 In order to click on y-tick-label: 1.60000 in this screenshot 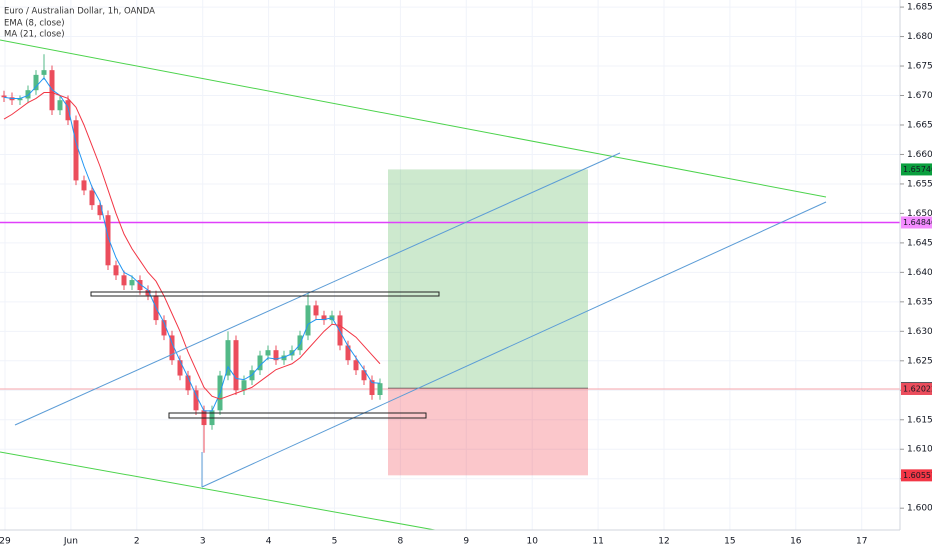, I will do `click(919, 509)`.